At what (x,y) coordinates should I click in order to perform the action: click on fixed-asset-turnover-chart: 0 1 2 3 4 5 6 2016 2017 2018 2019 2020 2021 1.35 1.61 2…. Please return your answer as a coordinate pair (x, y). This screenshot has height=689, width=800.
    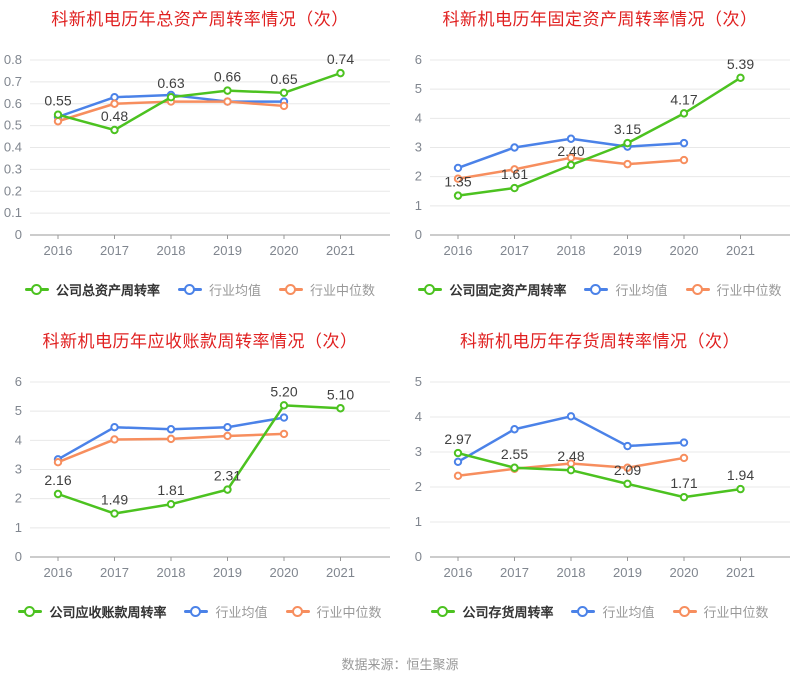
    Looking at the image, I should click on (602, 155).